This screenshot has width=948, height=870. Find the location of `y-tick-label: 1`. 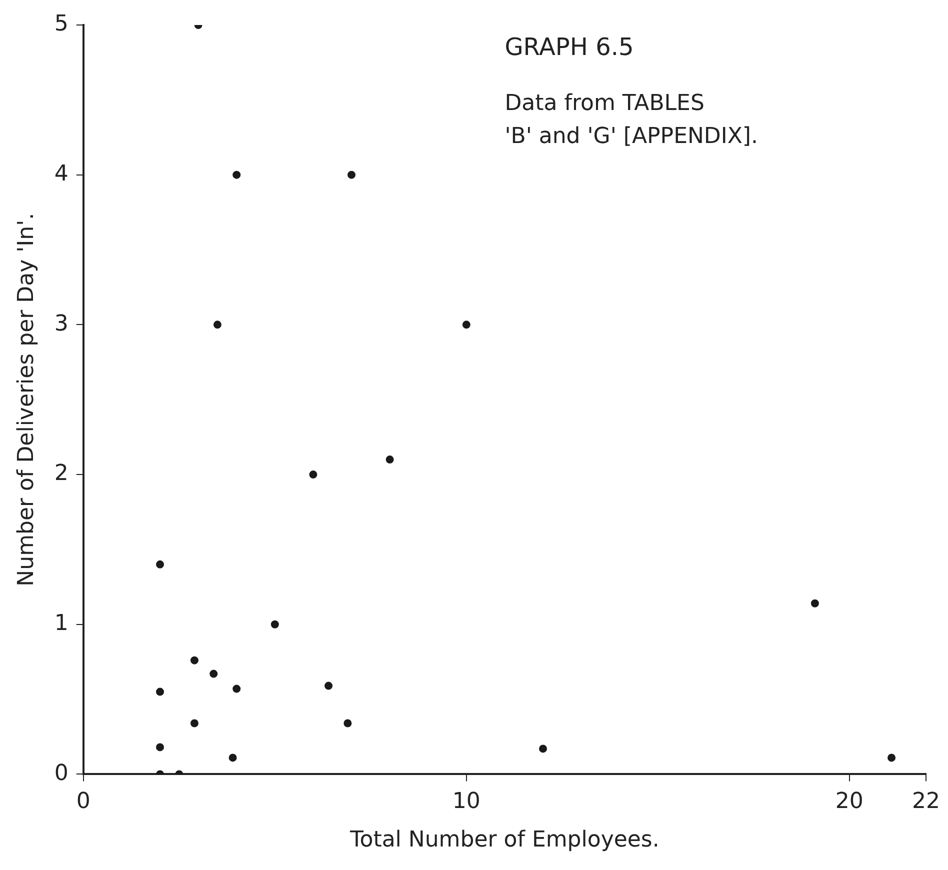

y-tick-label: 1 is located at coordinates (61, 623).